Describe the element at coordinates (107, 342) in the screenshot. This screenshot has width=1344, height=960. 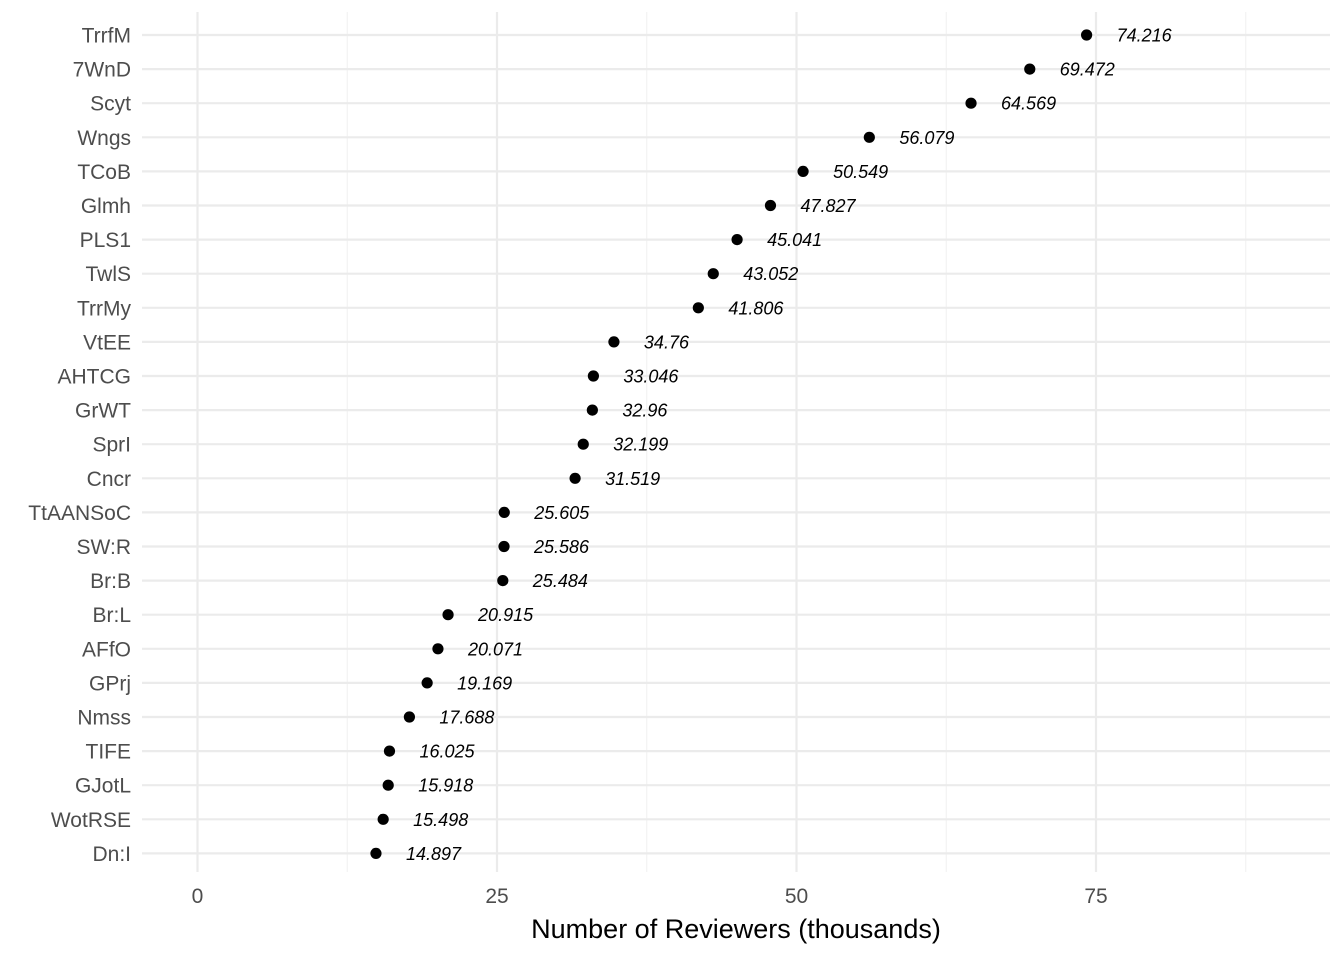
I see `y-tick-label: VtEE` at that location.